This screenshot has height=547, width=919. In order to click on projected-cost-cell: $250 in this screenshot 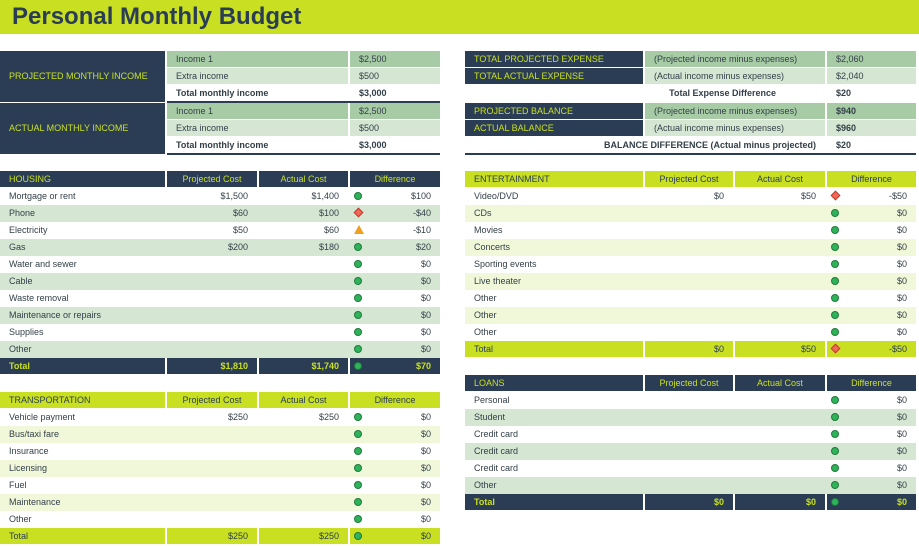, I will do `click(212, 417)`.